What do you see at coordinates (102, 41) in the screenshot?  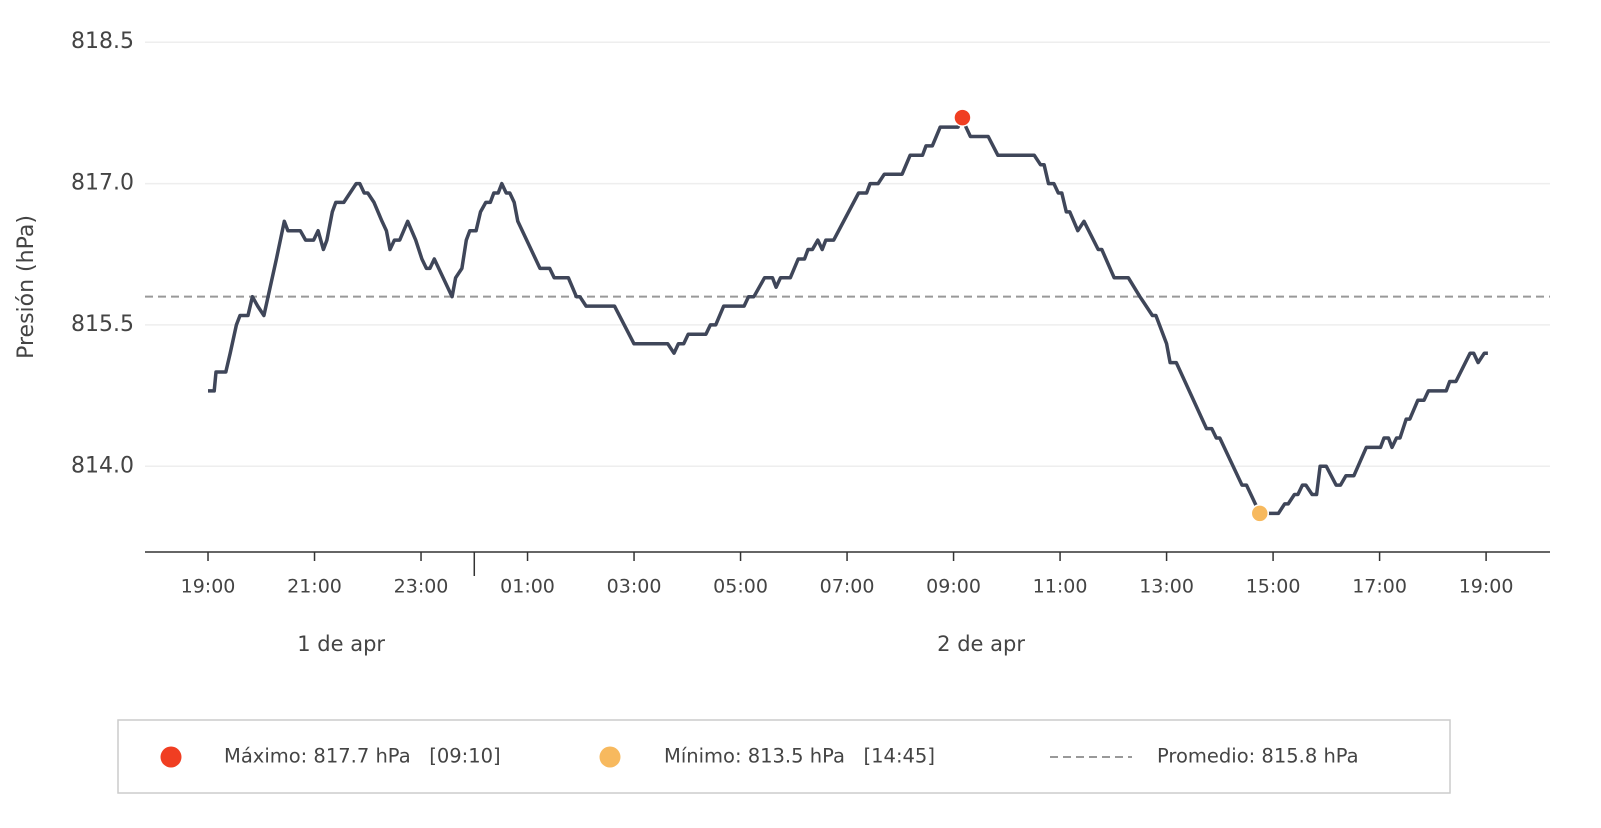 I see `y-tick-label: 818.5` at bounding box center [102, 41].